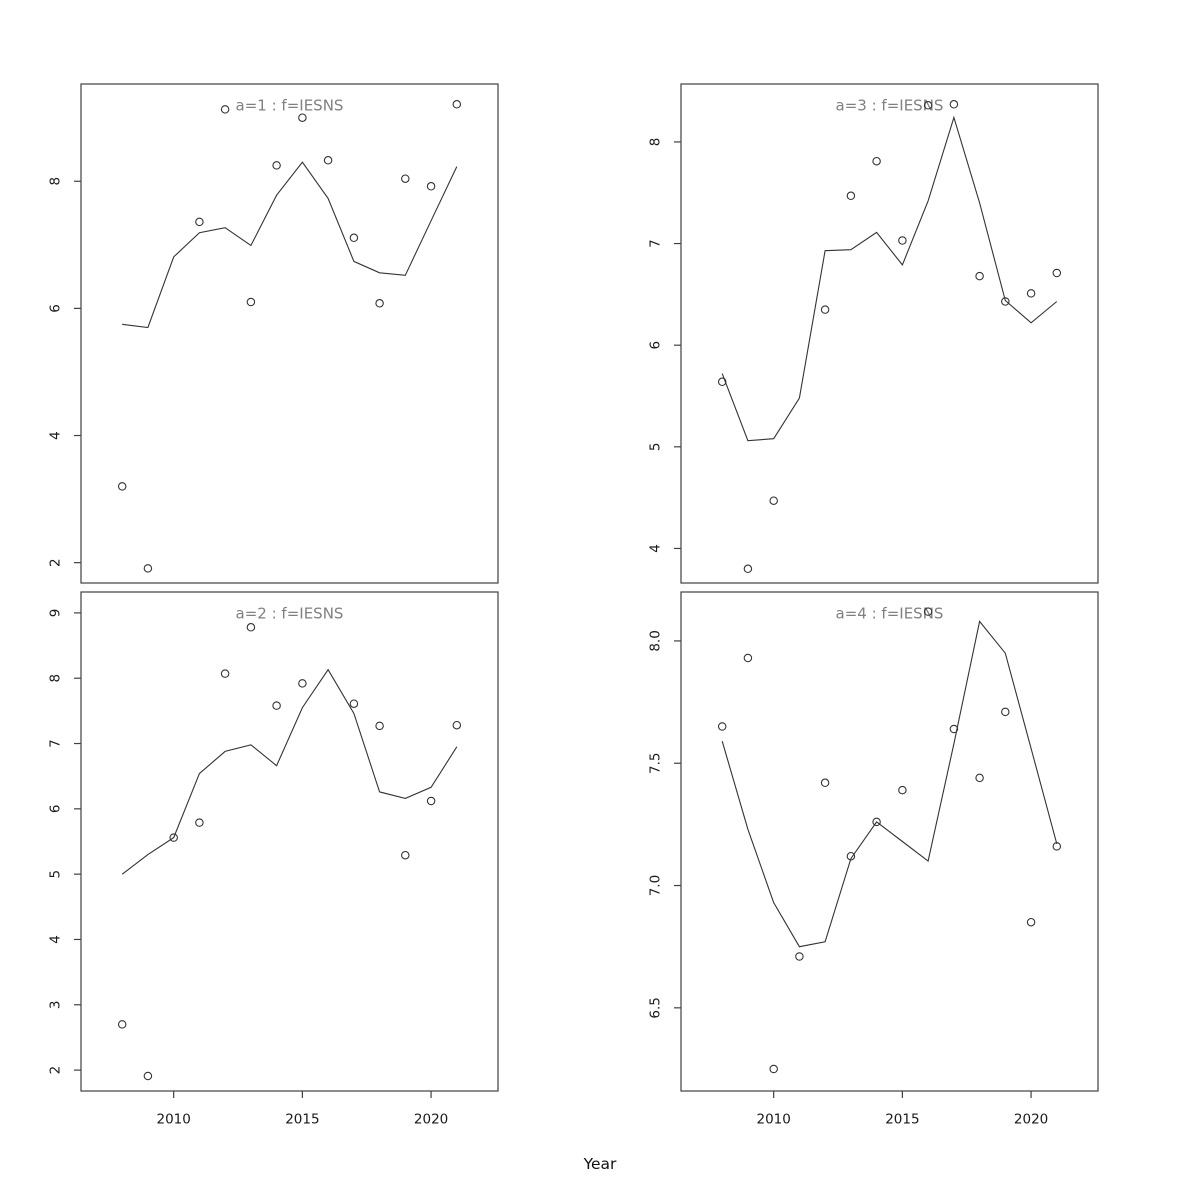 This screenshot has width=1200, height=1200. What do you see at coordinates (656, 762) in the screenshot?
I see `y-tick-label: 7.5` at bounding box center [656, 762].